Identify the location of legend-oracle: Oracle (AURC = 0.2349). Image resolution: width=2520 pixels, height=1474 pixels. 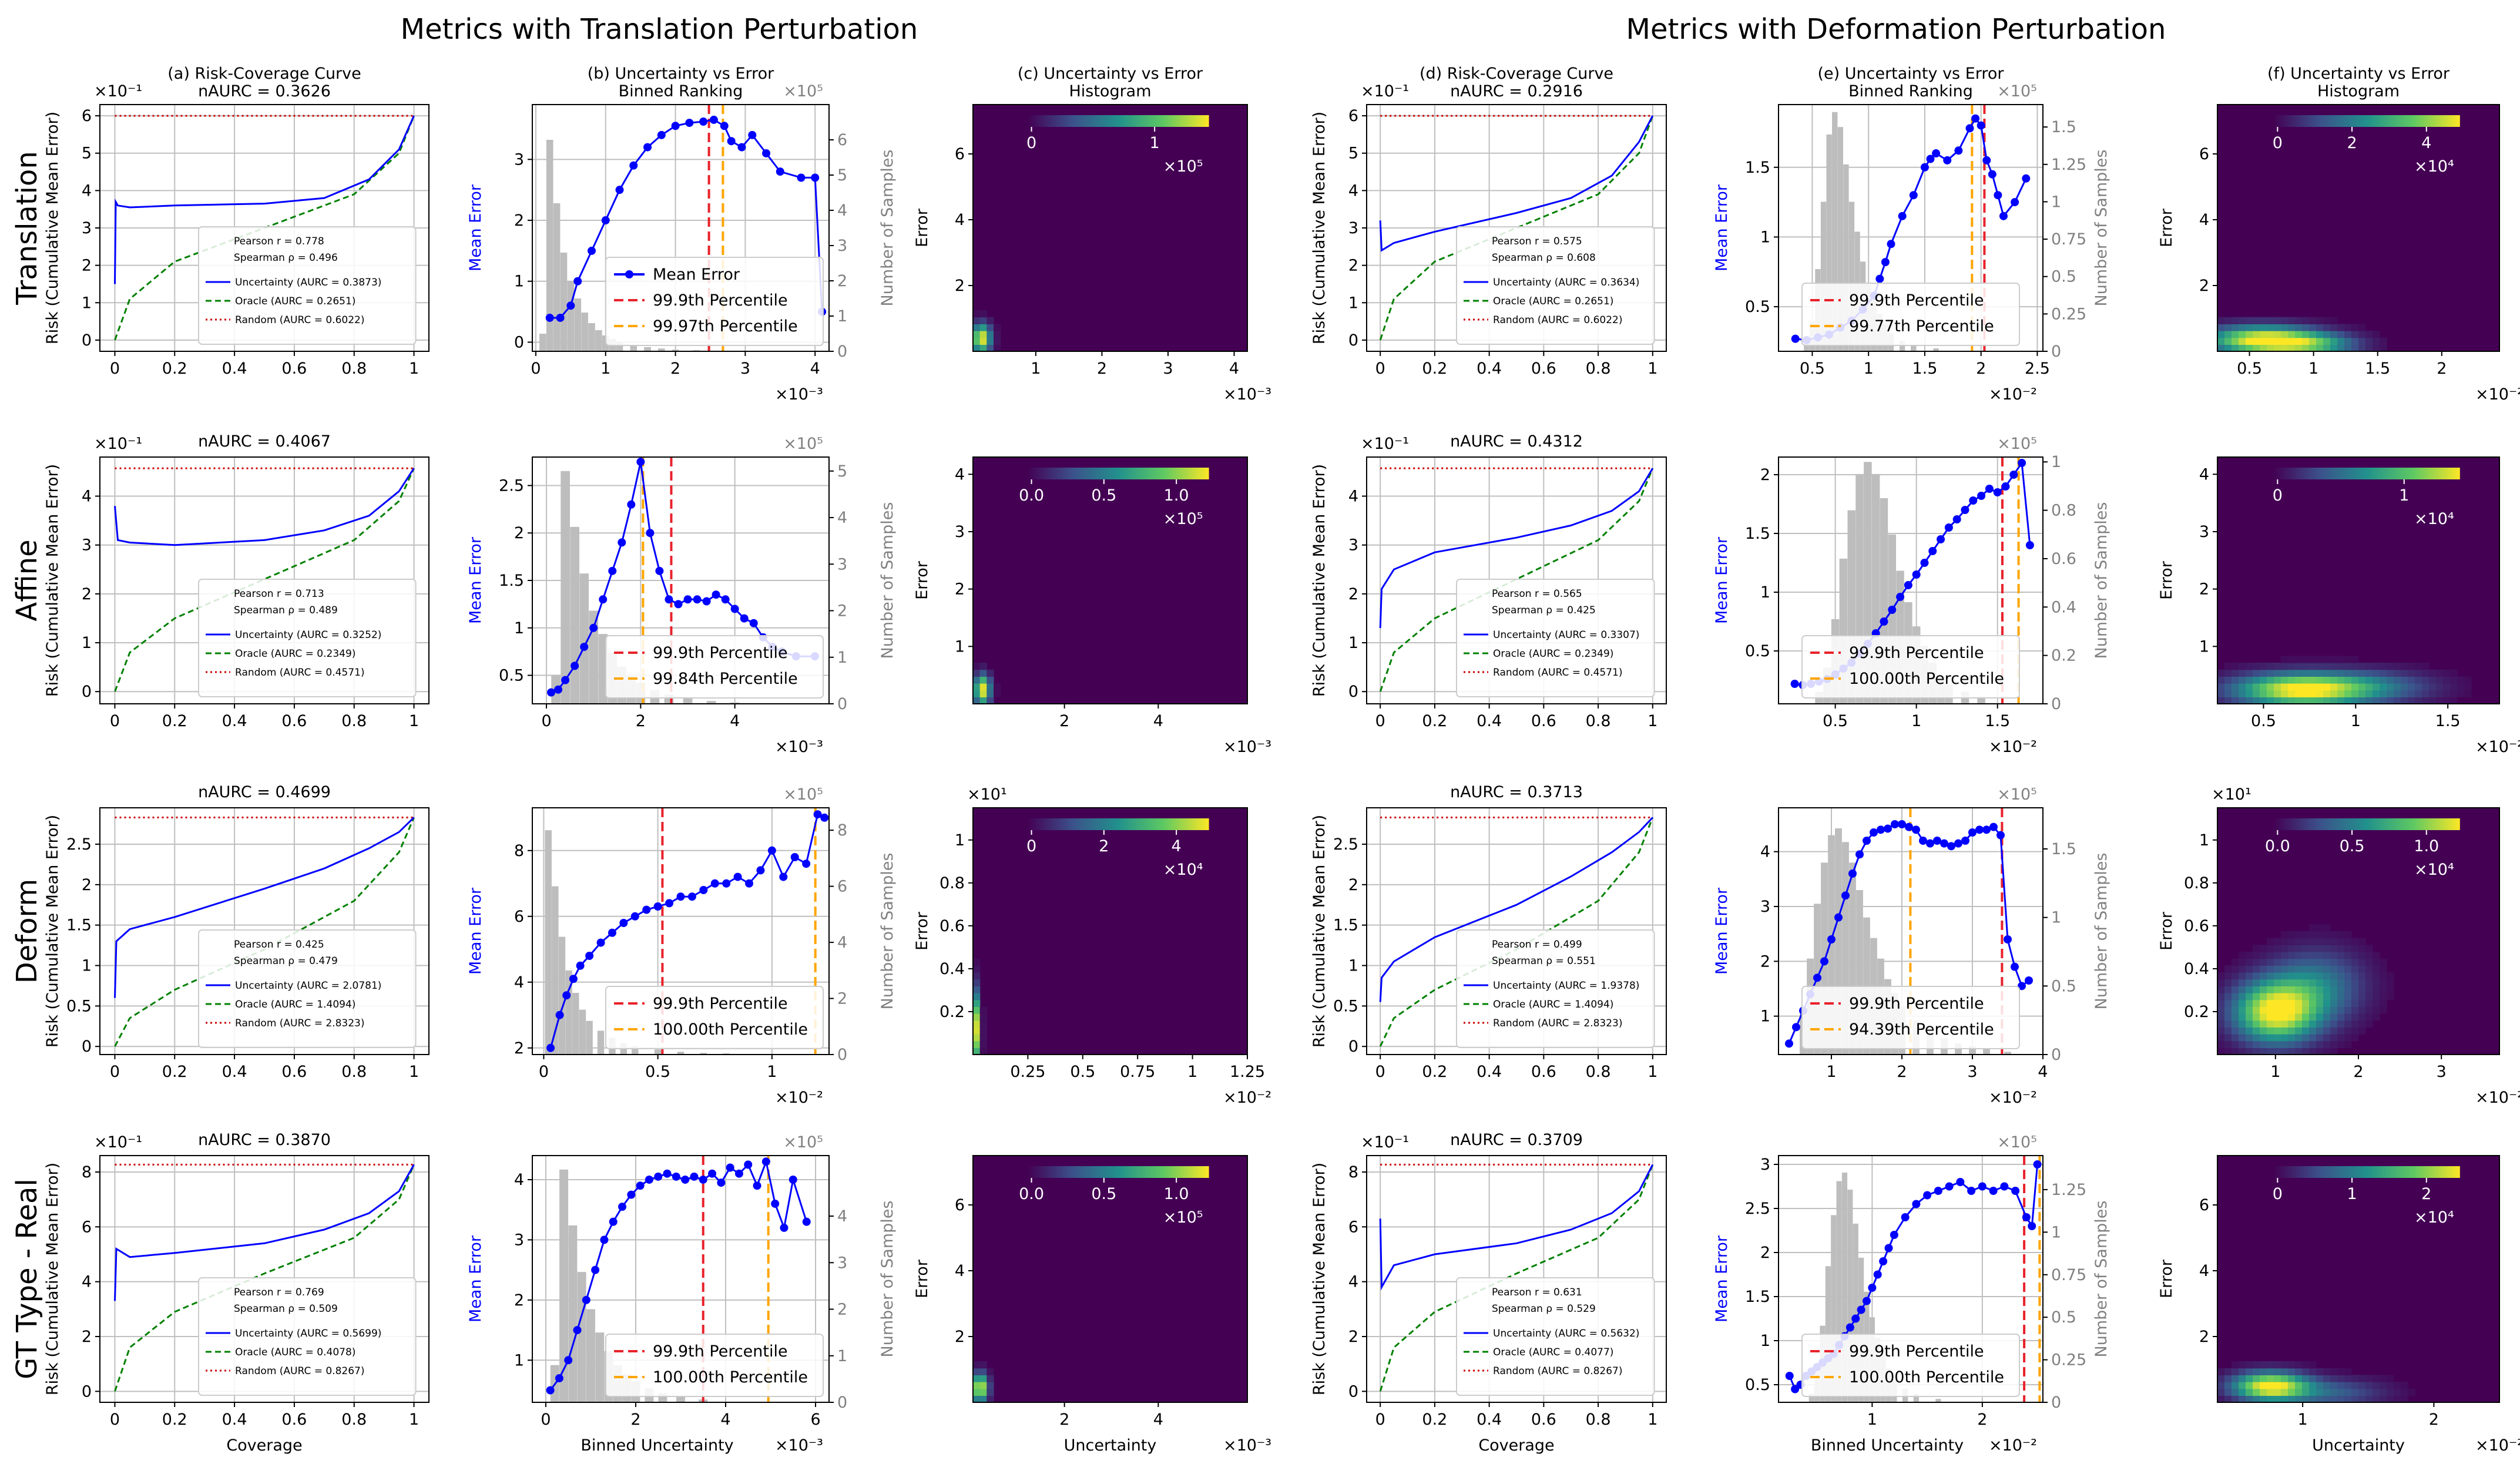
(295, 654).